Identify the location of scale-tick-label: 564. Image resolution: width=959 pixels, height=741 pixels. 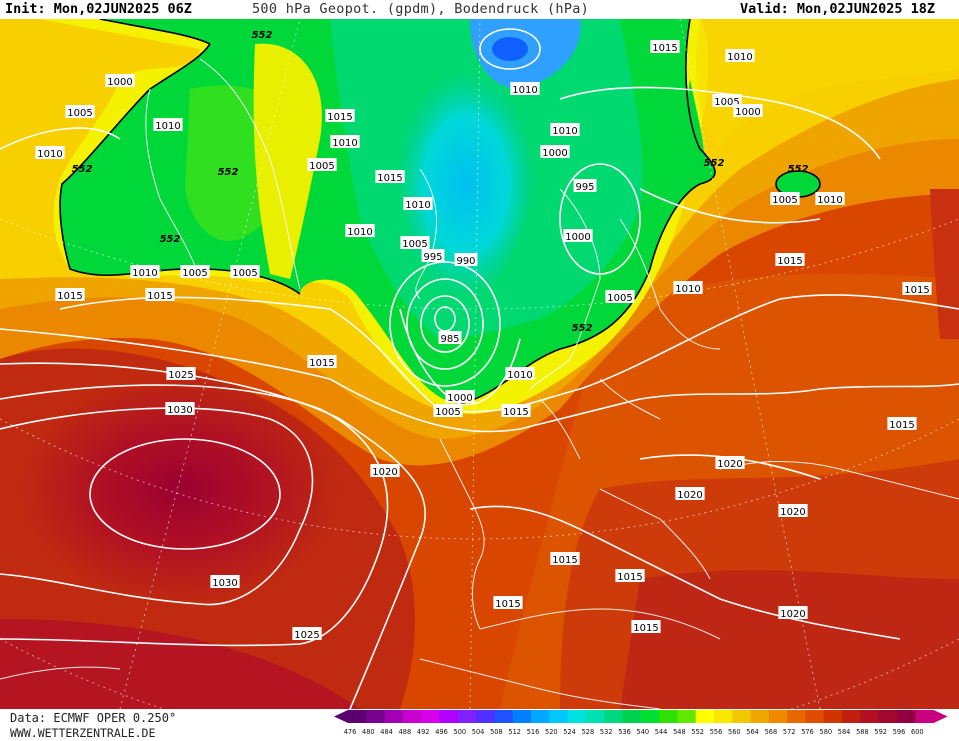
(752, 732).